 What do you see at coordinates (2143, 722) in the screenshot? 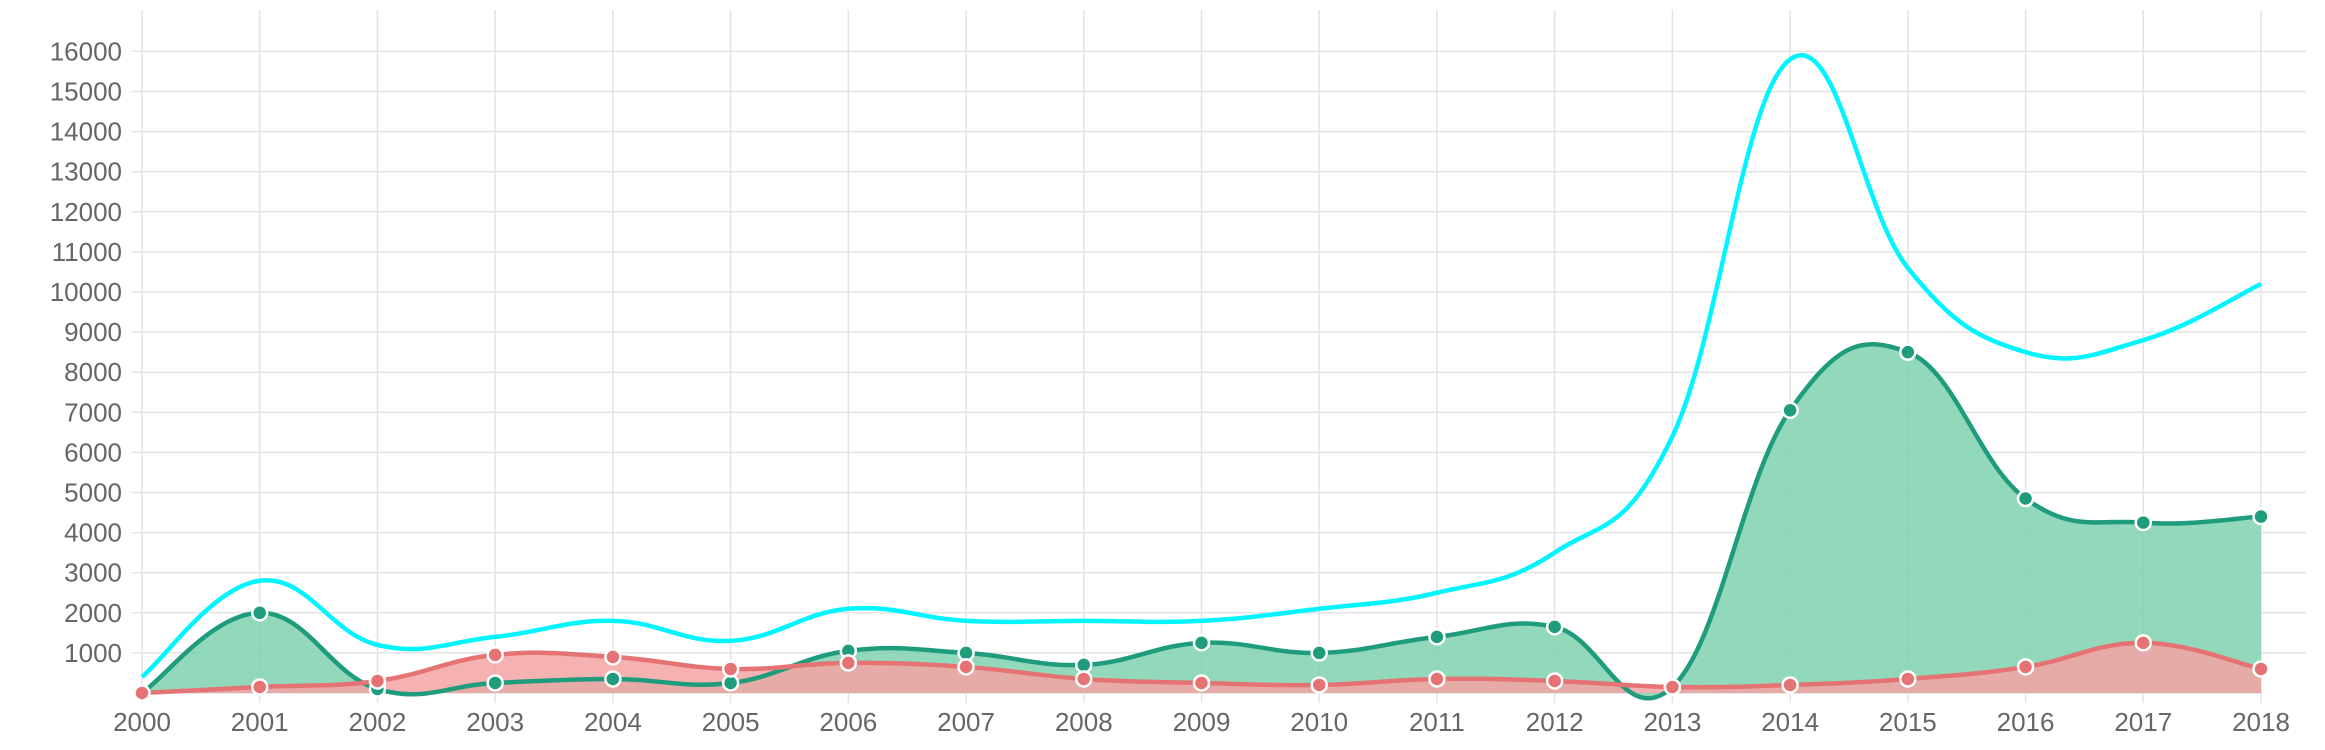
I see `x-tick-label: 2017` at bounding box center [2143, 722].